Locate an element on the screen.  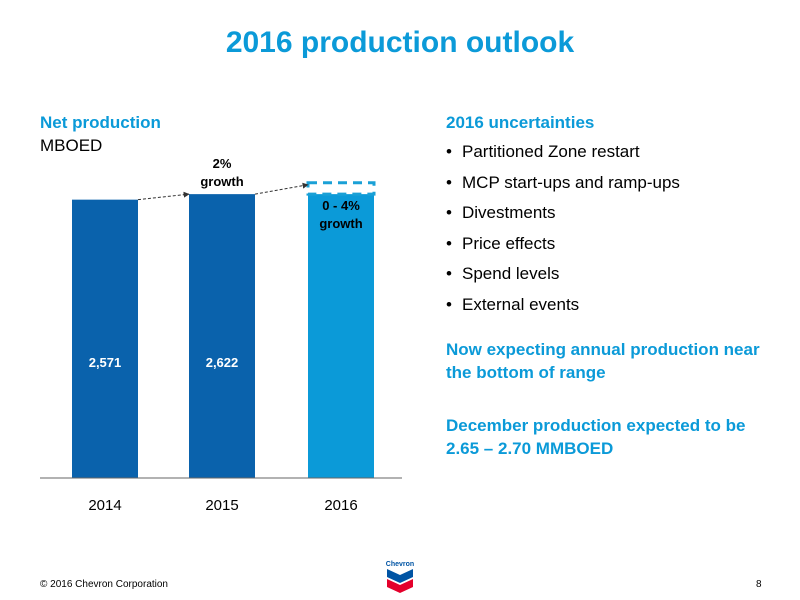
logo-wordmark: Chevron is located at coordinates (400, 564).